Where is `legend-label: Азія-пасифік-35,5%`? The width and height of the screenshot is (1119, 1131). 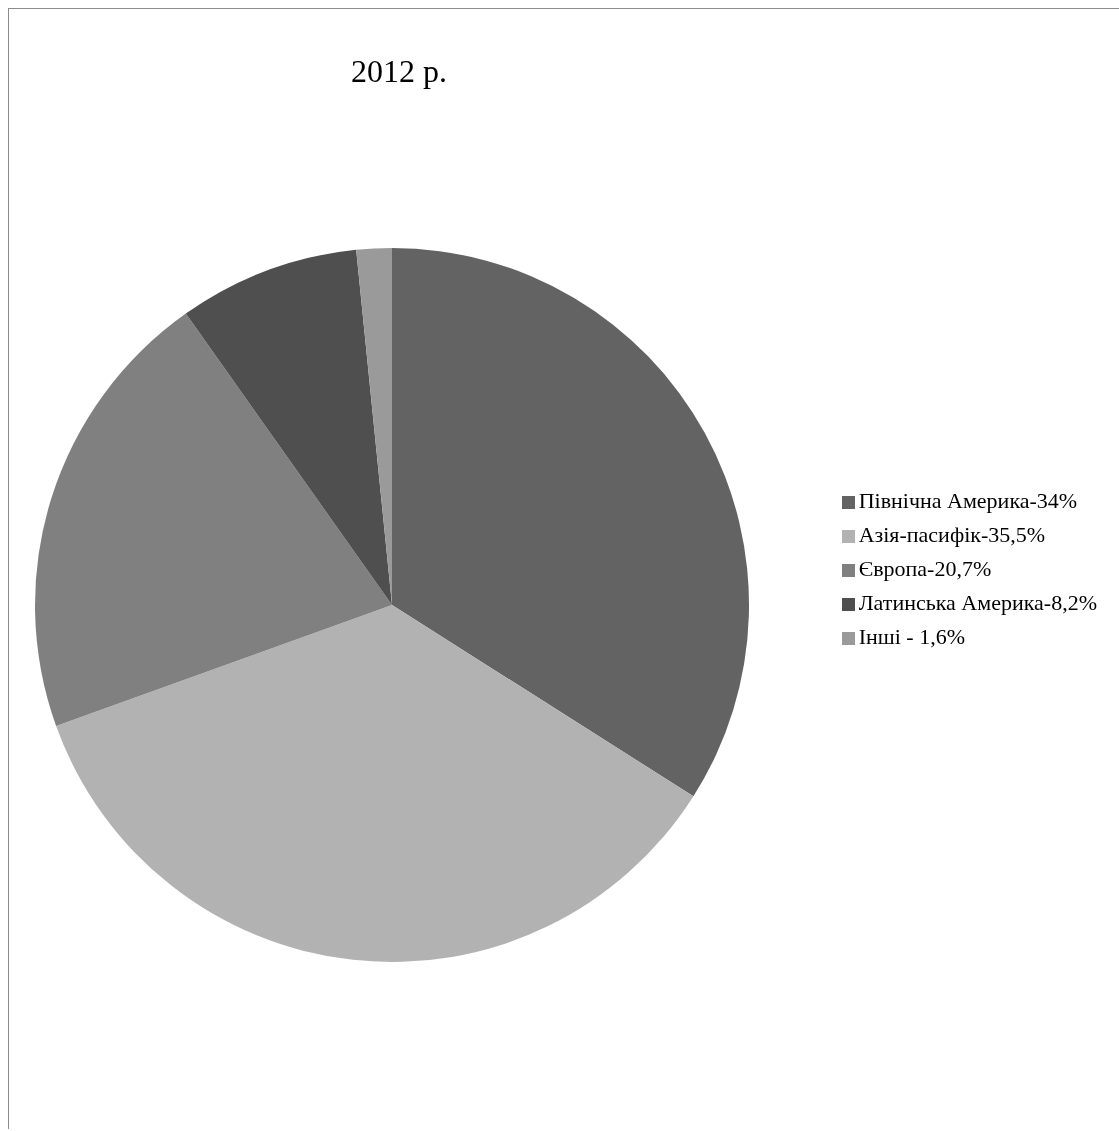
legend-label: Азія-пасифік-35,5% is located at coordinates (952, 534).